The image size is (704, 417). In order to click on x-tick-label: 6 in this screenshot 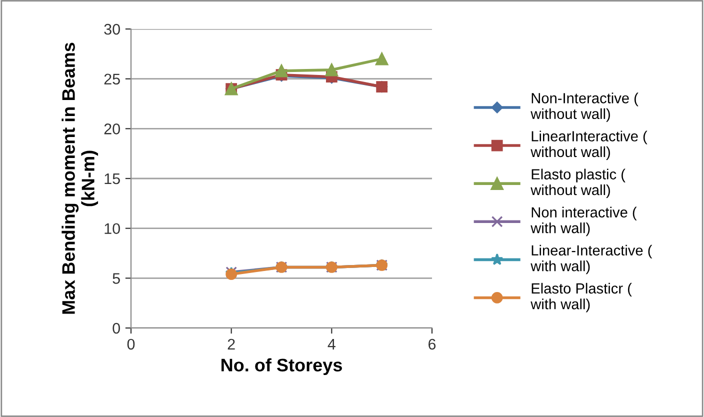, I will do `click(432, 344)`.